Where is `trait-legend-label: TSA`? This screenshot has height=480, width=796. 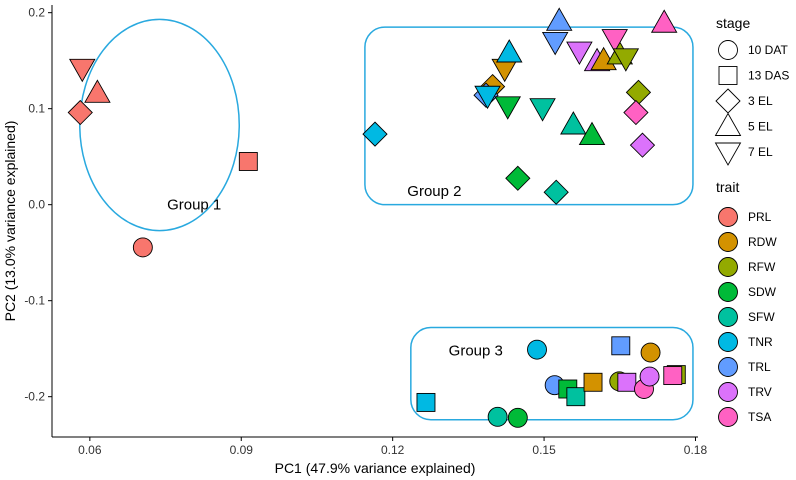
trait-legend-label: TSA is located at coordinates (759, 417).